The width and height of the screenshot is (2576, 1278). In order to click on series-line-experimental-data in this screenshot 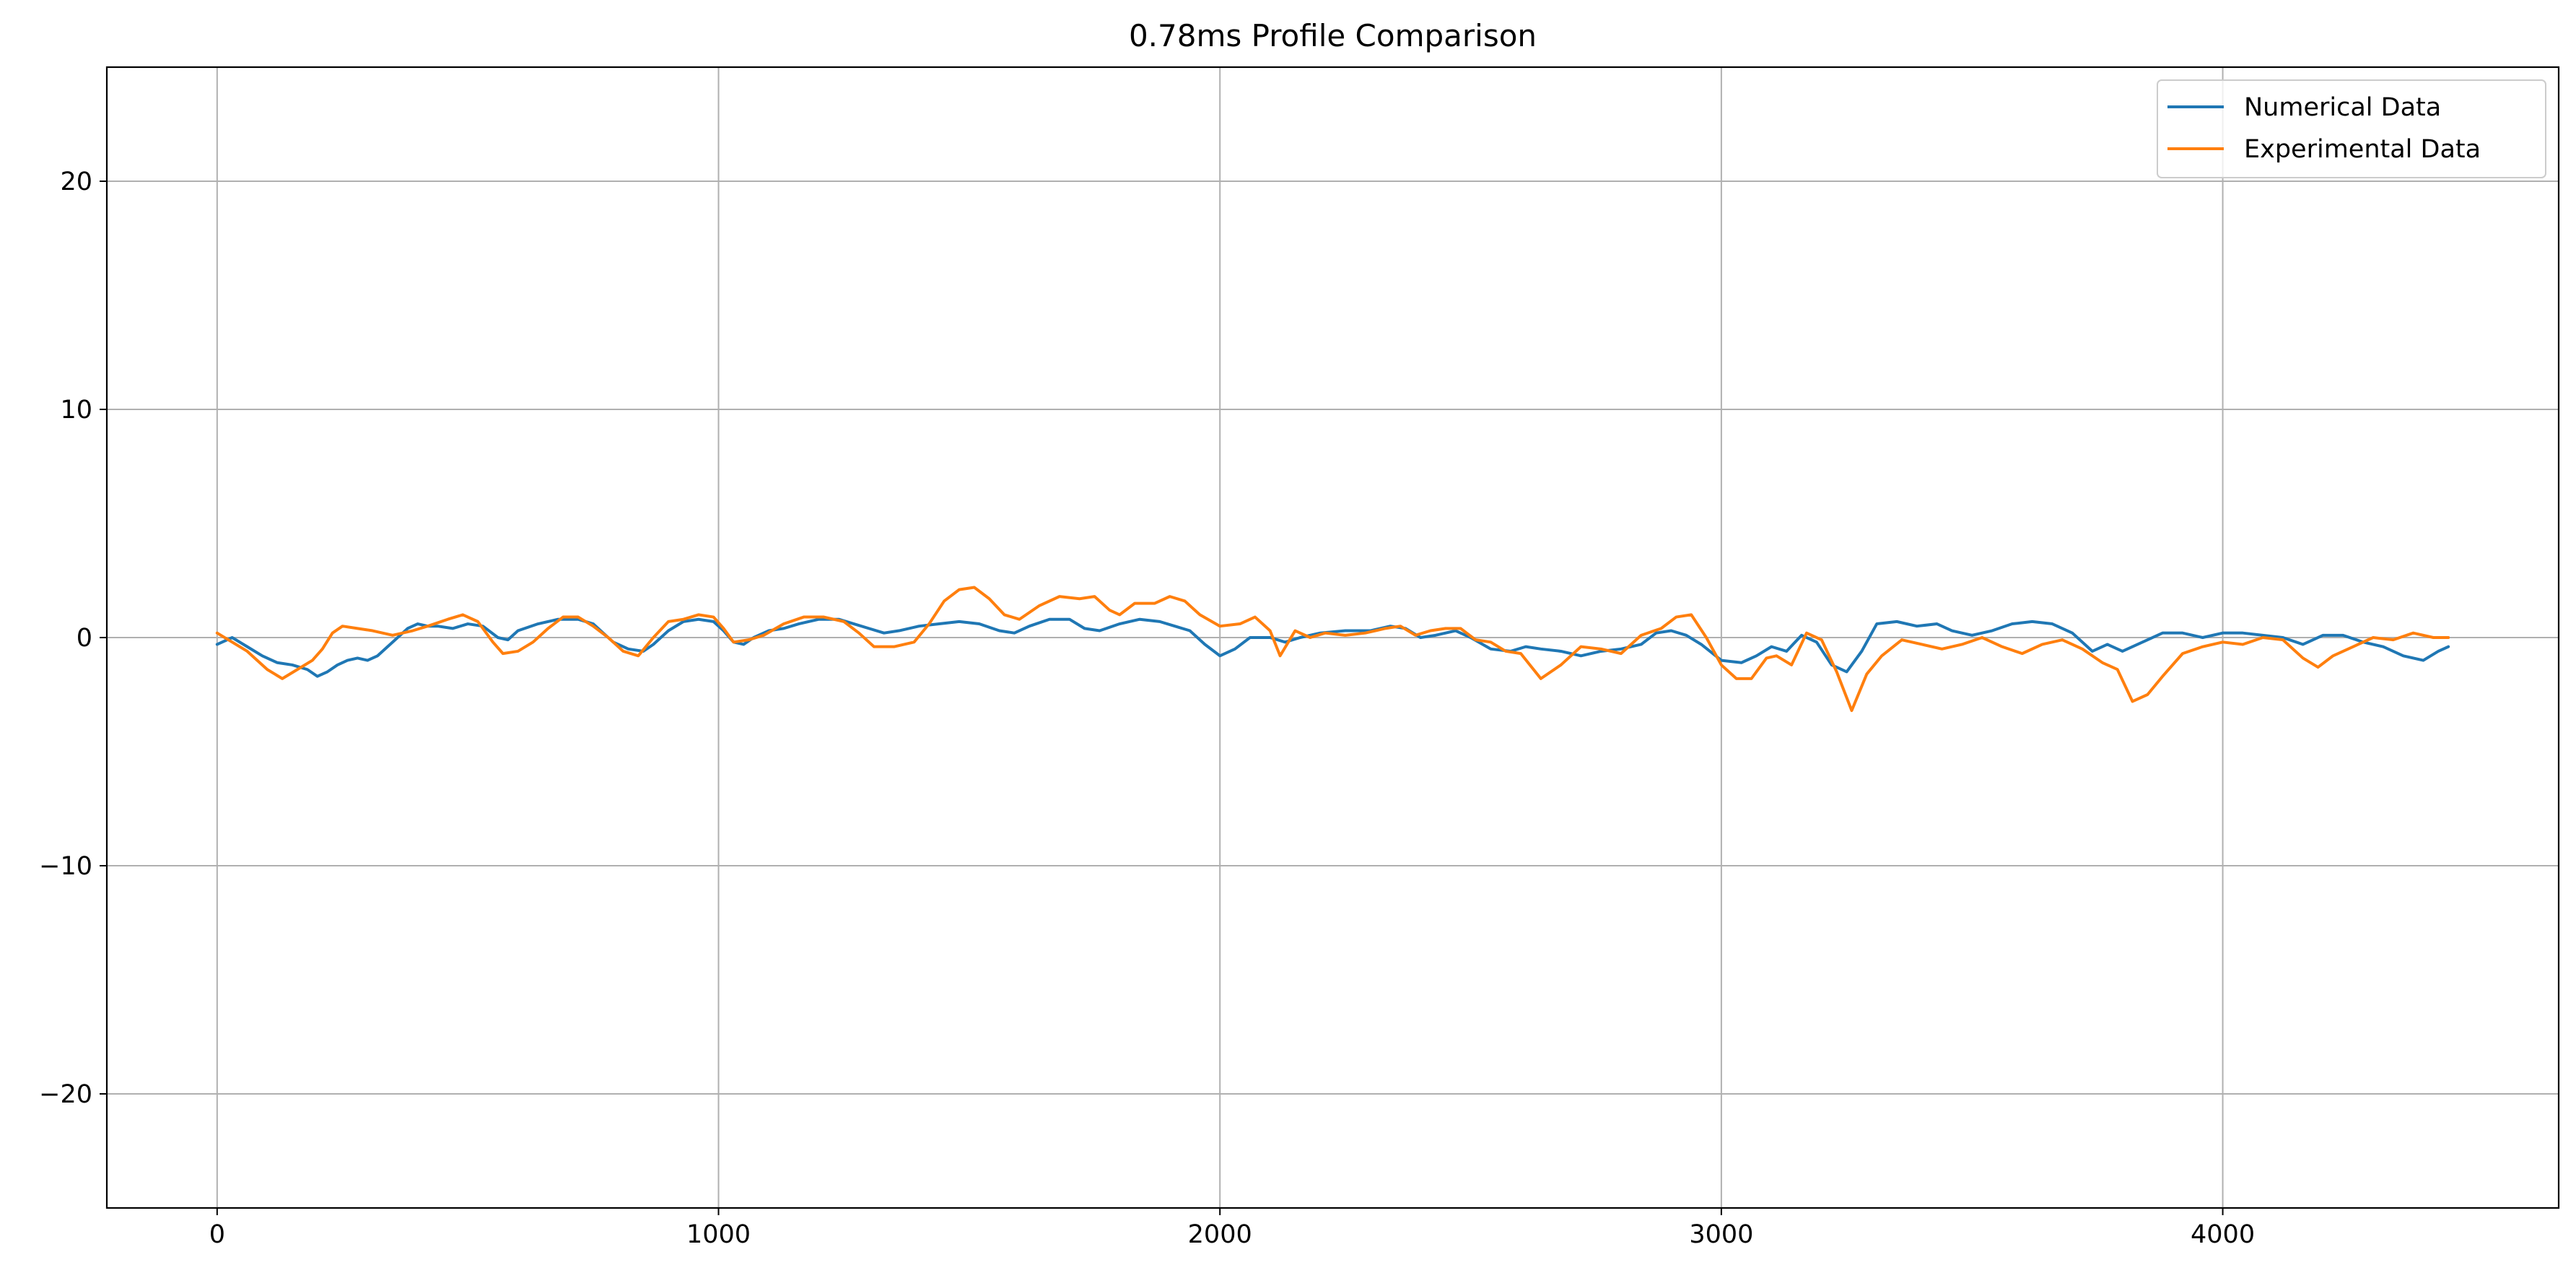, I will do `click(1332, 650)`.